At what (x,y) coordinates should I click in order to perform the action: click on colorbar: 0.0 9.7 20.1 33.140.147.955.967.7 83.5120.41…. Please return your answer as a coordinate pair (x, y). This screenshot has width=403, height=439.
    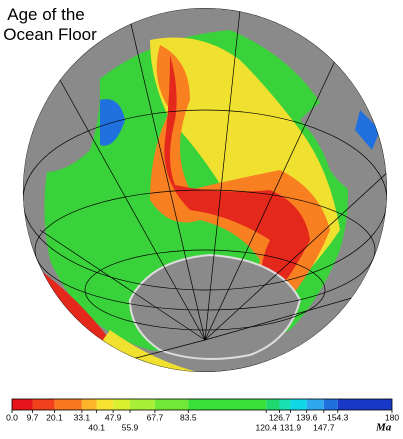
    Looking at the image, I should click on (202, 415).